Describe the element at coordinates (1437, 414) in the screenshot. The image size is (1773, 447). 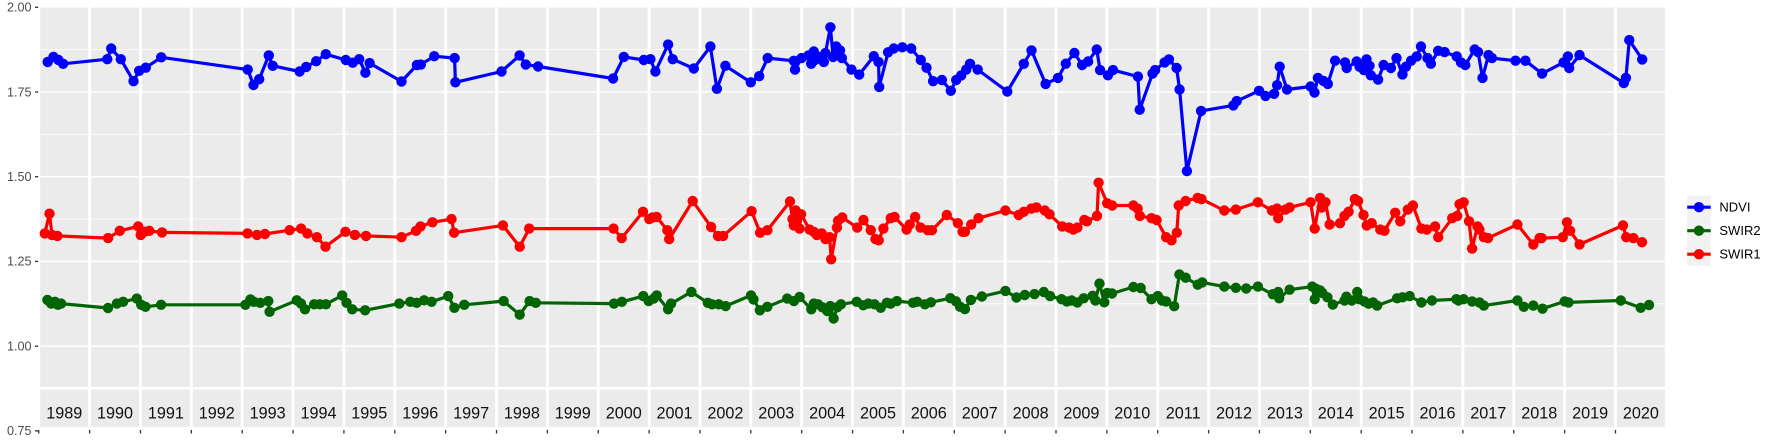
I see `svg-text: 2016` at that location.